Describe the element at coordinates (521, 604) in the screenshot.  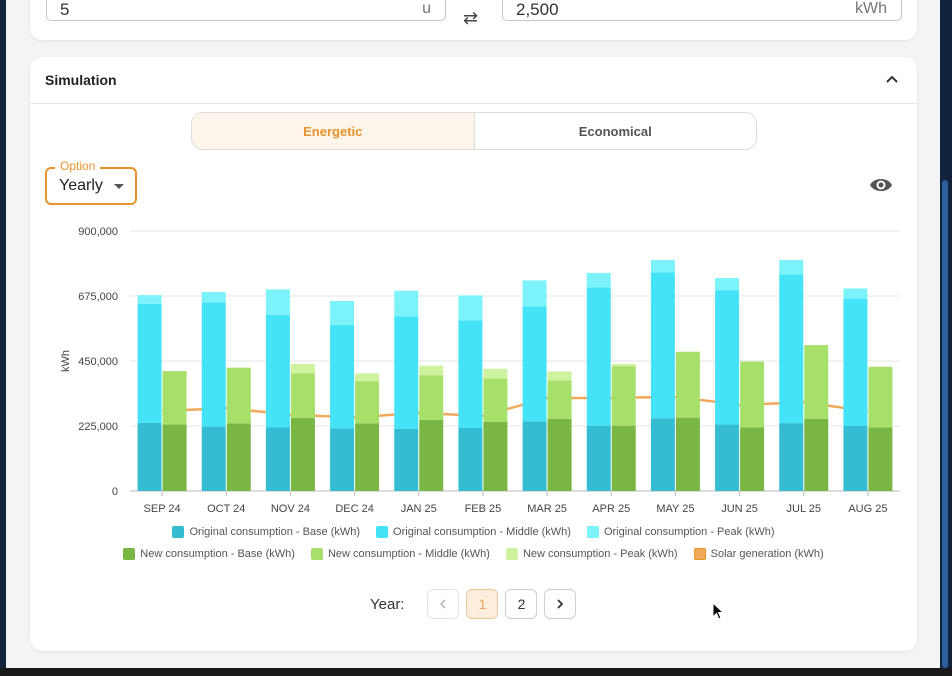
I see `page-button-2: 2` at that location.